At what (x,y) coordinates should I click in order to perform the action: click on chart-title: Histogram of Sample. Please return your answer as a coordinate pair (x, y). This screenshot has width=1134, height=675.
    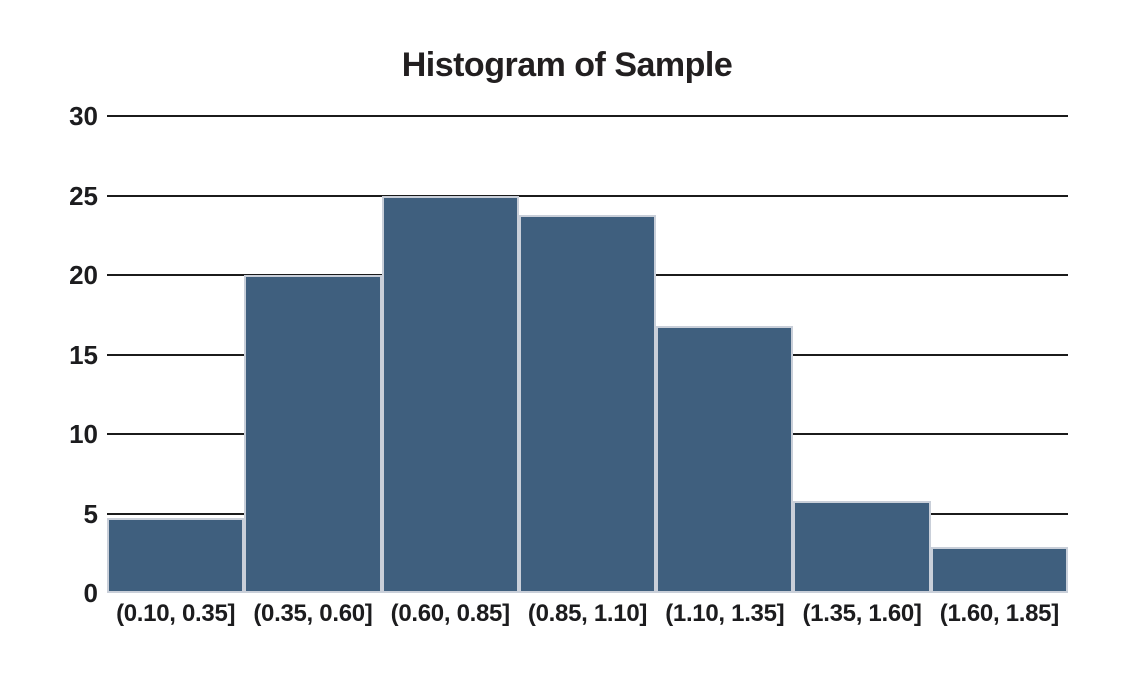
    Looking at the image, I should click on (567, 65).